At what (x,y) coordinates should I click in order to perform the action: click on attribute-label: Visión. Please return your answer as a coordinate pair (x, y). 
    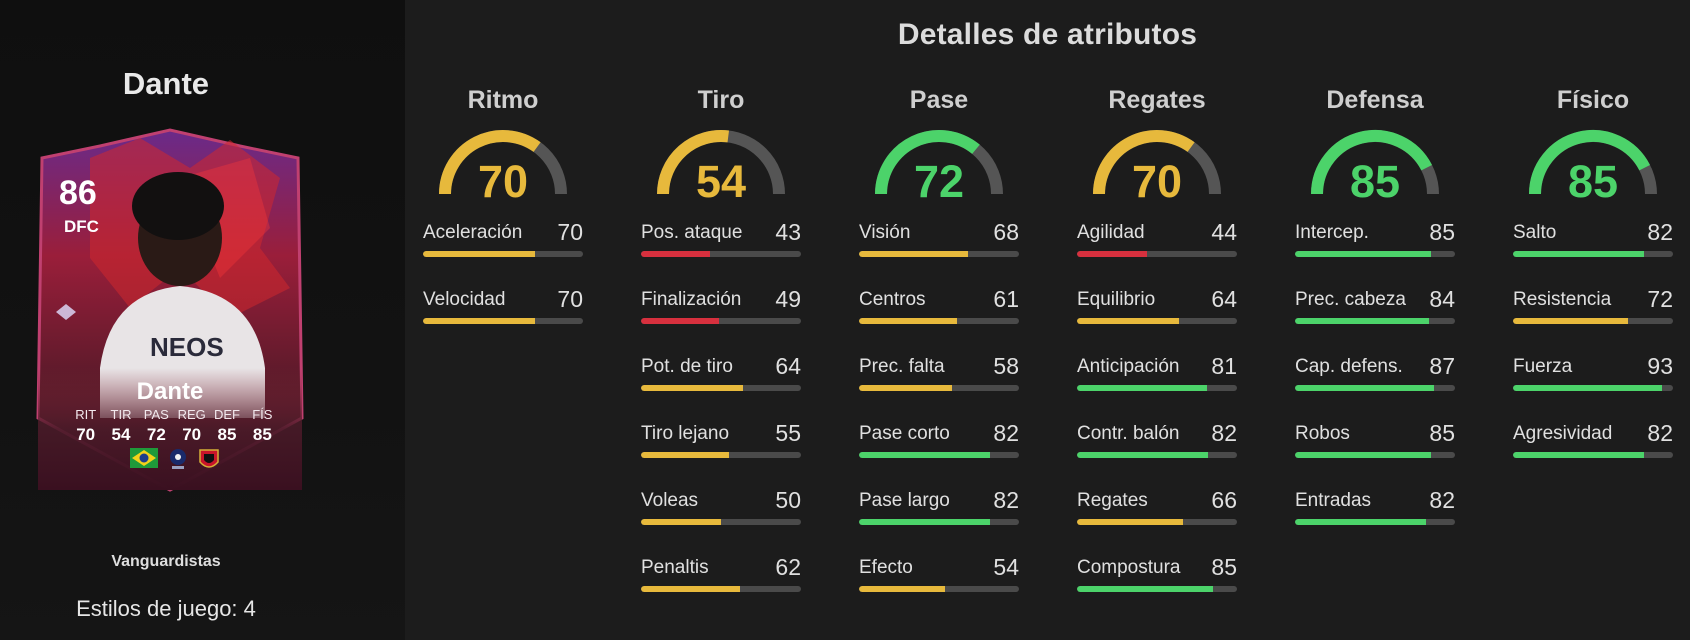
    Looking at the image, I should click on (885, 232).